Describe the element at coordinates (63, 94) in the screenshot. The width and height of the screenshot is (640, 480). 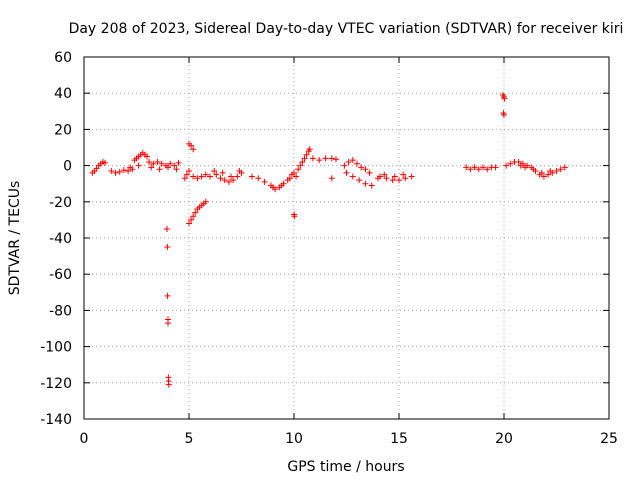
I see `y-tick-label: 40` at that location.